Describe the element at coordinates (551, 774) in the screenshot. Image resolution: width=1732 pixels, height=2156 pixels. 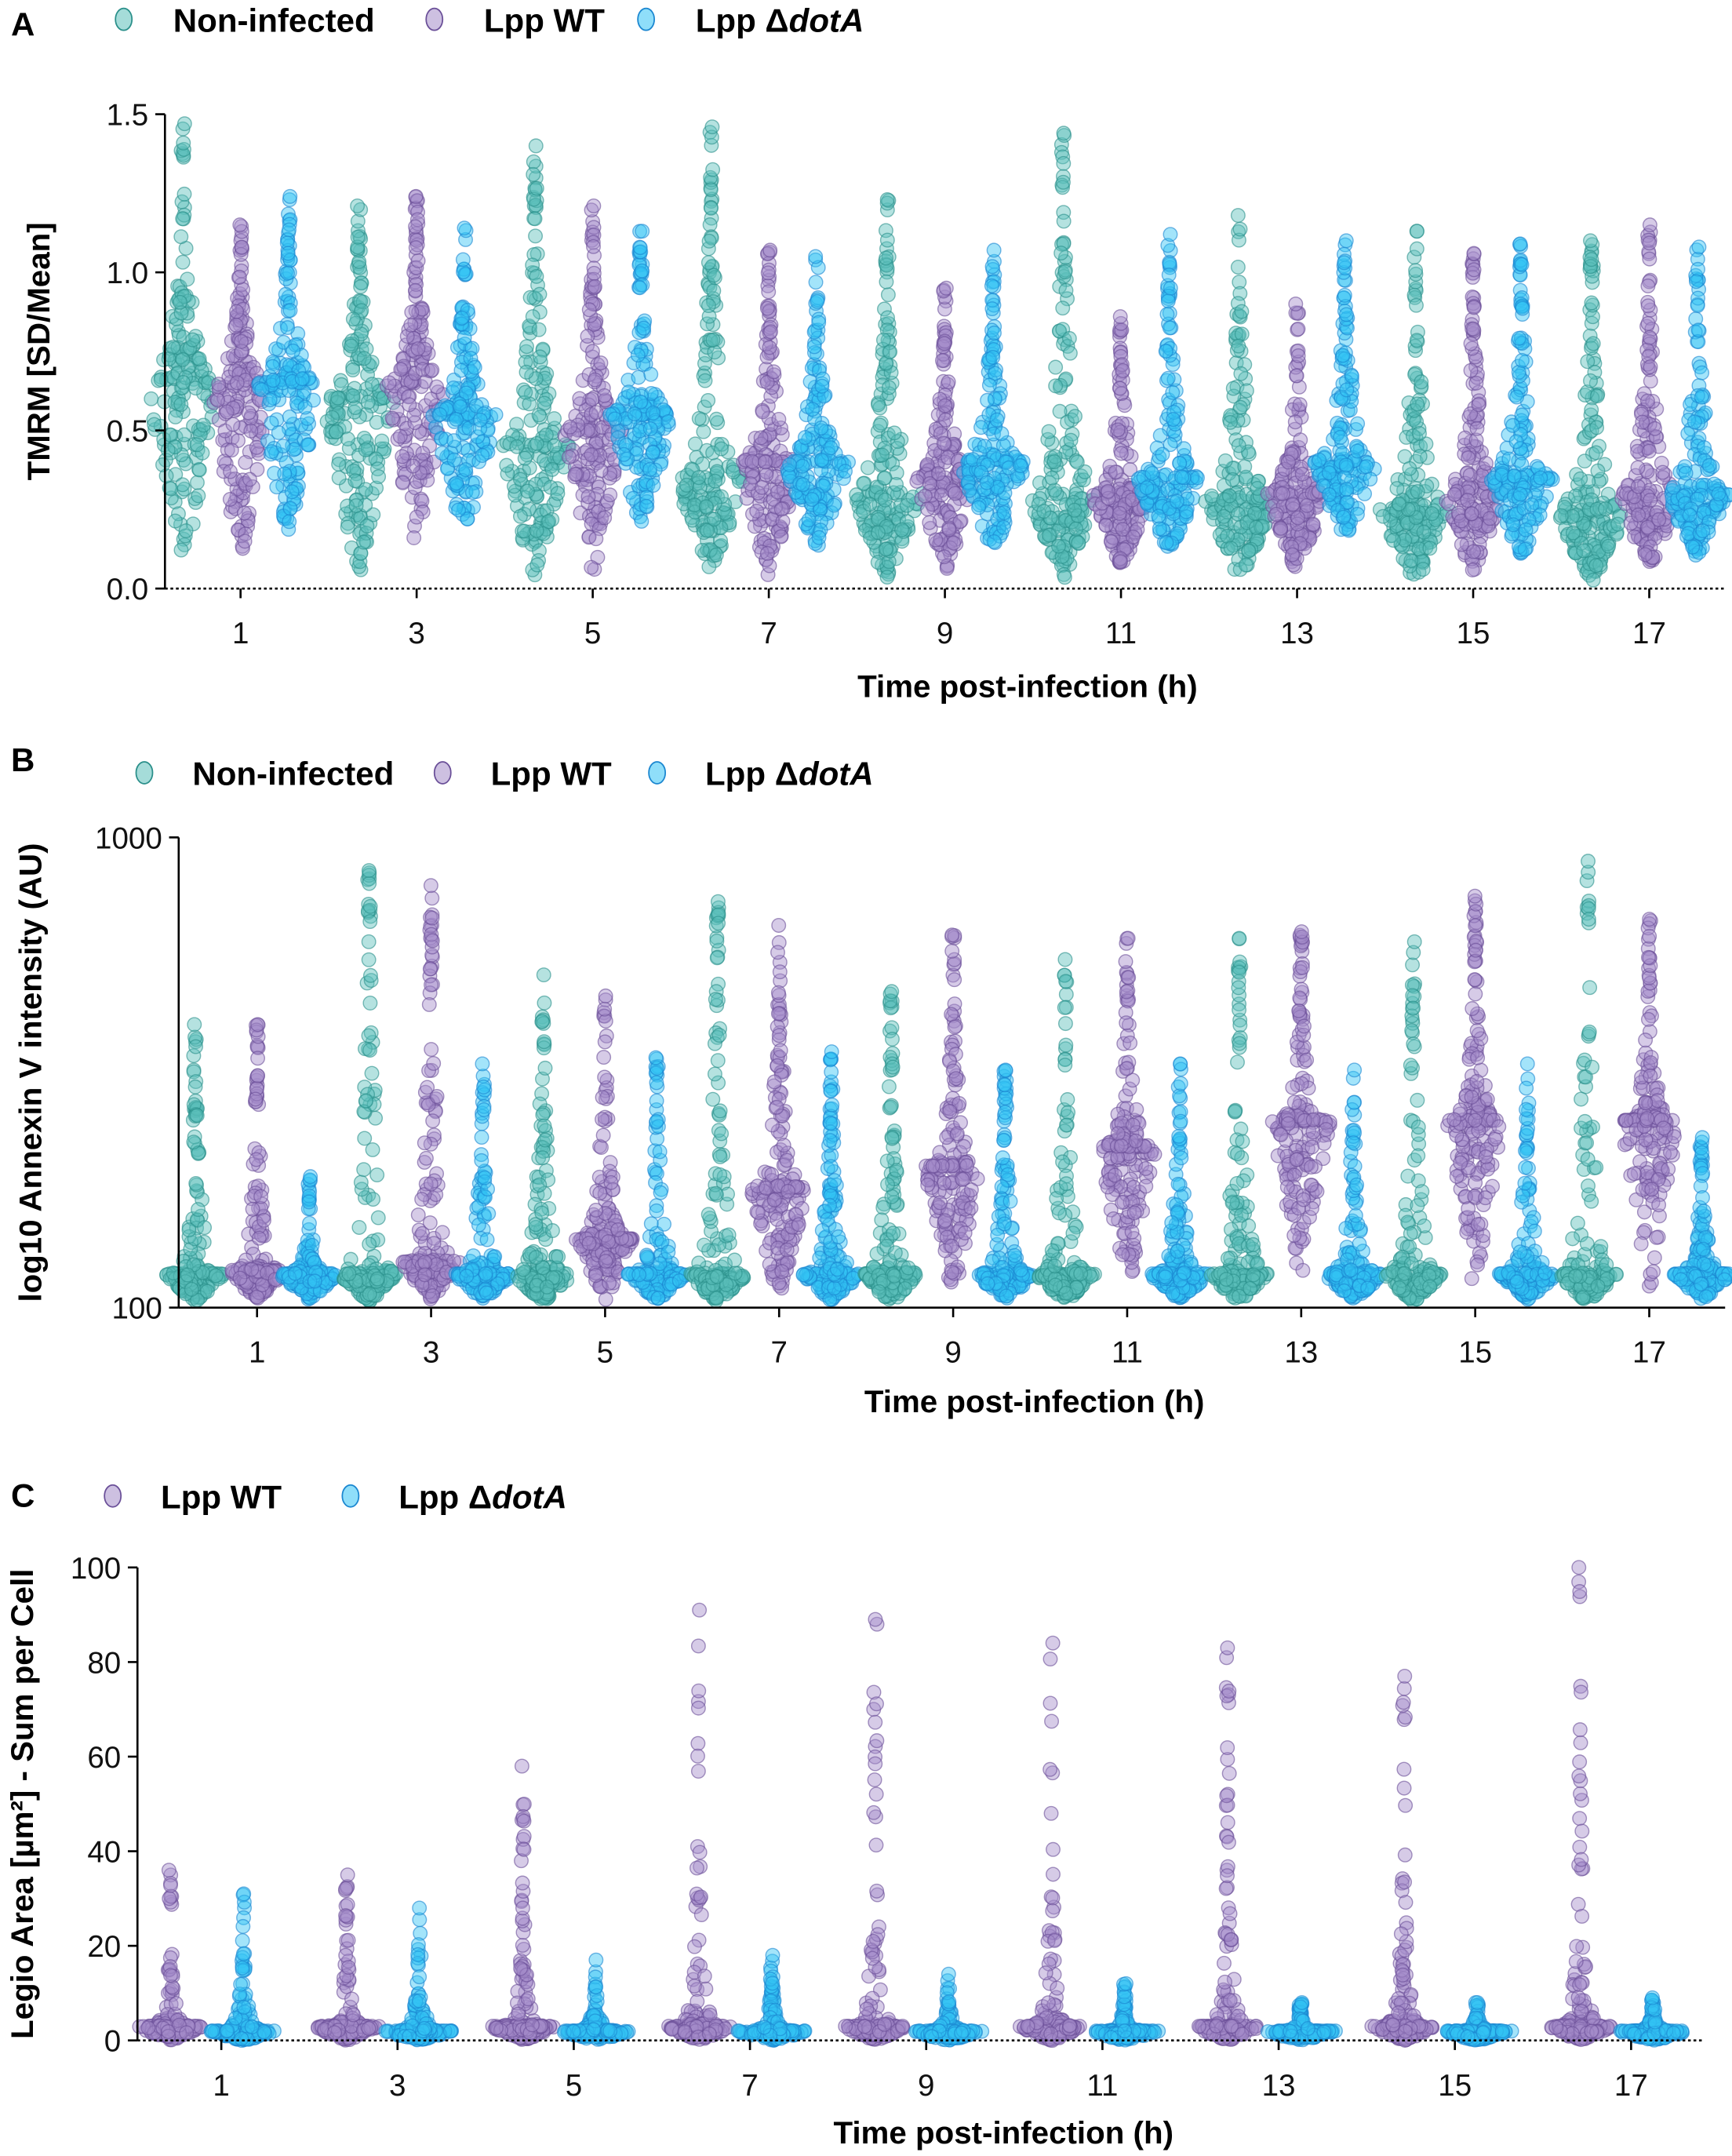
I see `legend-label: Lpp WT` at that location.